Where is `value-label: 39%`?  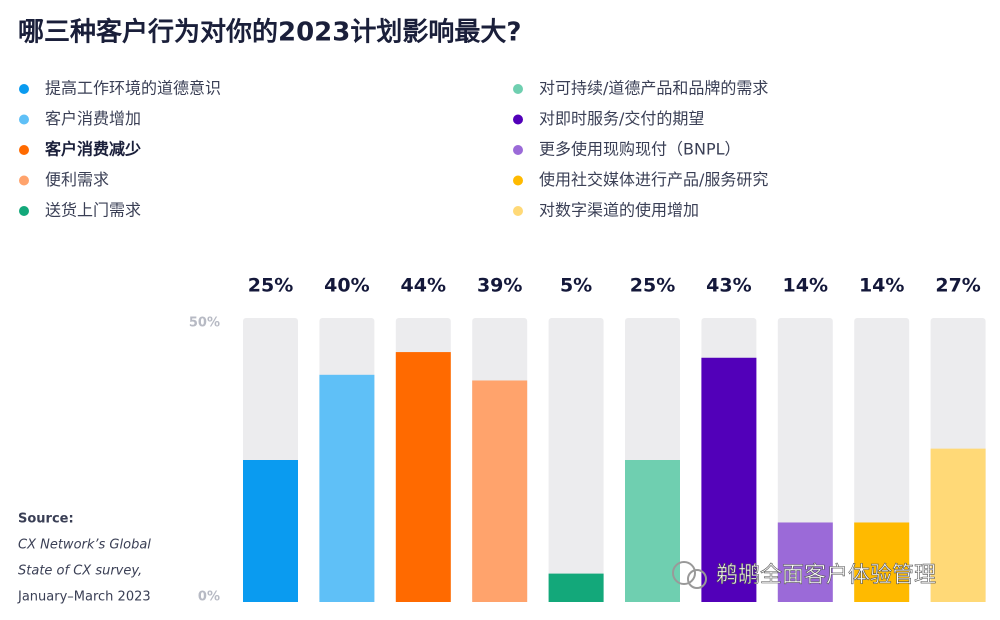 value-label: 39% is located at coordinates (499, 286).